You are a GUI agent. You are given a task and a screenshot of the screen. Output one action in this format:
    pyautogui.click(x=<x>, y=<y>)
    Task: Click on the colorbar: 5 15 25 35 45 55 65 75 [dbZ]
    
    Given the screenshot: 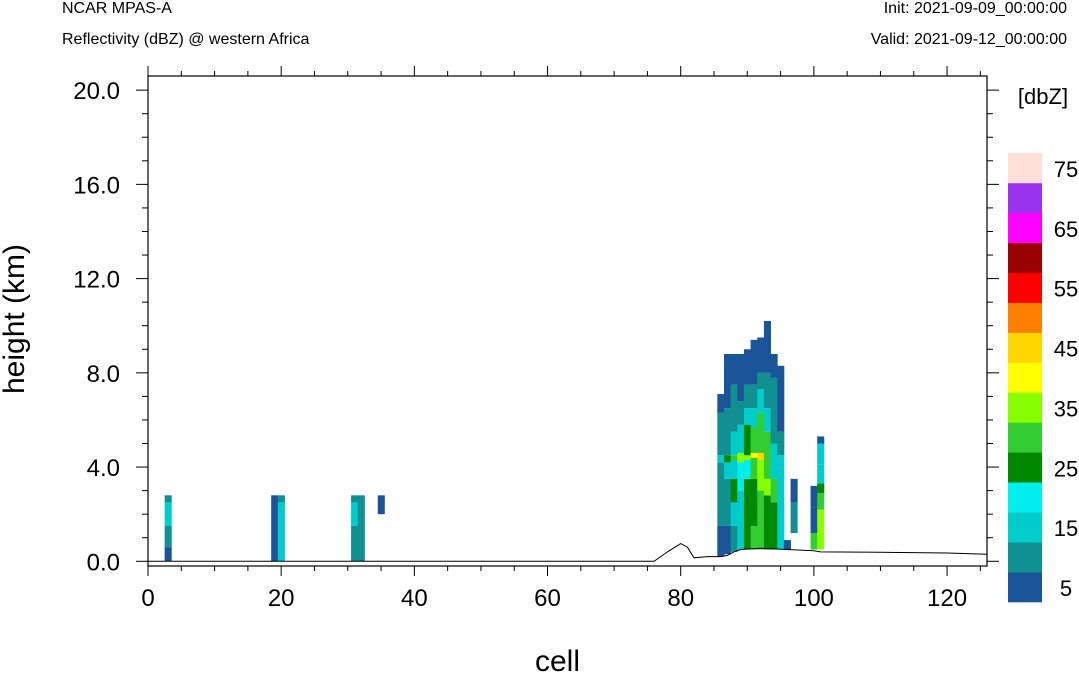 What is the action you would take?
    pyautogui.click(x=1043, y=343)
    